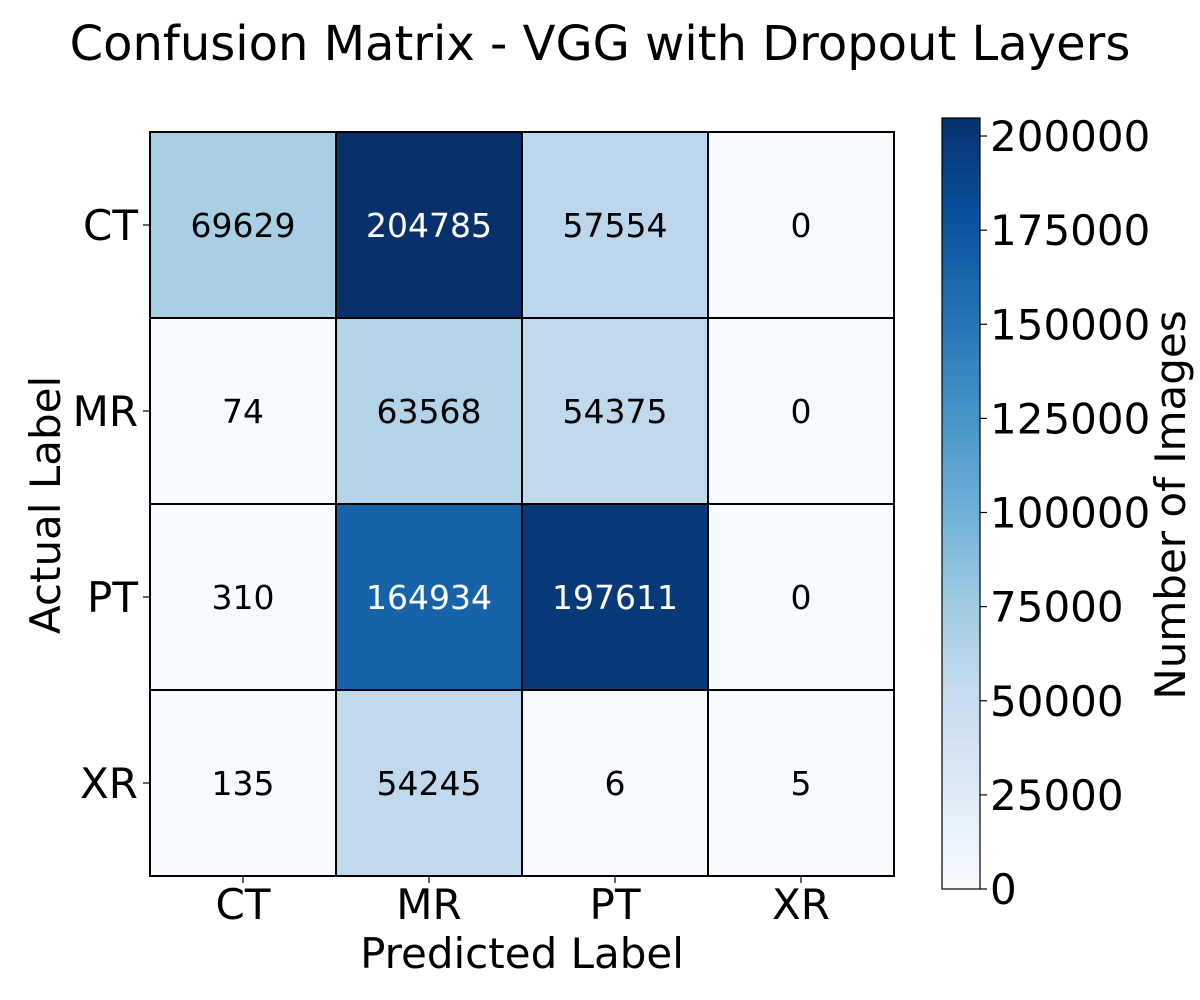  I want to click on heatmap-cell-xr-pt, so click(615, 783).